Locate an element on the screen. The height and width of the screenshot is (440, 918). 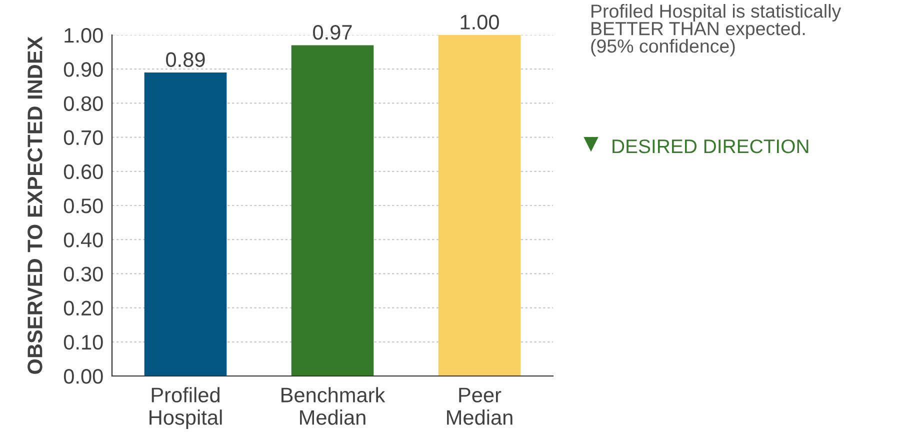
text: DESIRED DIRECTION is located at coordinates (710, 146).